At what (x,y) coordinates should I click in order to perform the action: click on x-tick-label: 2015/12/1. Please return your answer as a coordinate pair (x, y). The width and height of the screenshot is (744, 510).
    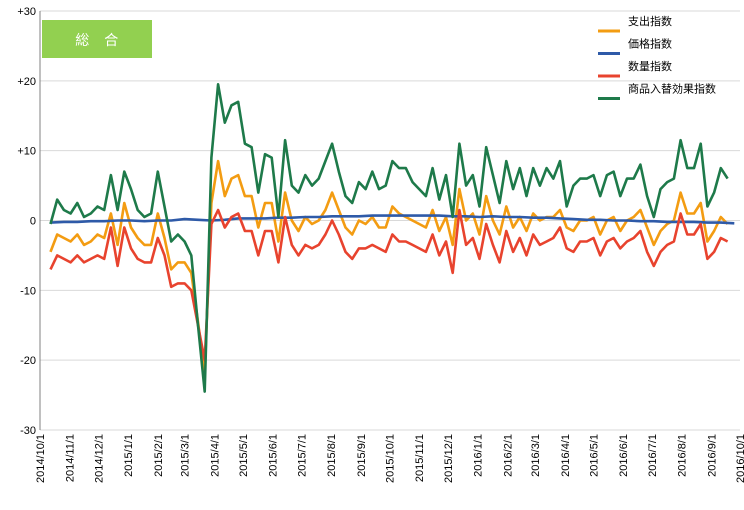
    Looking at the image, I should click on (449, 458).